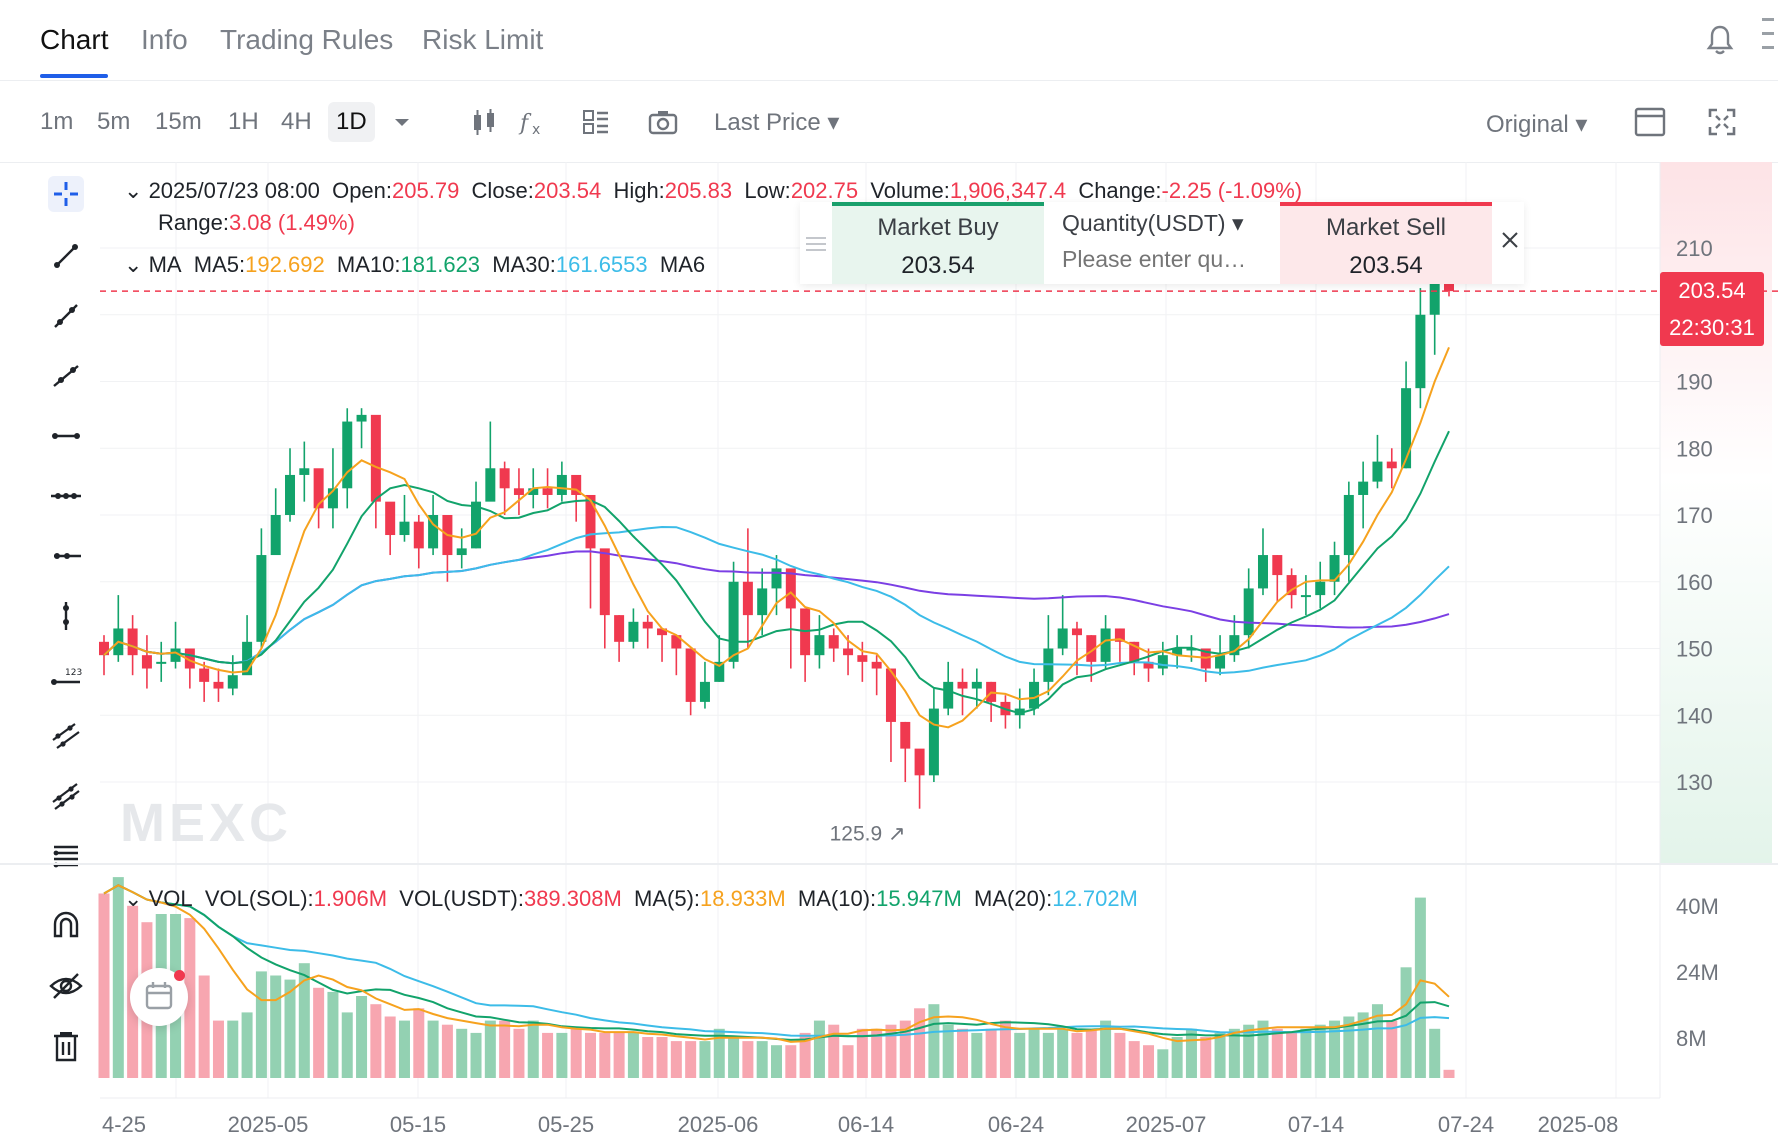 The width and height of the screenshot is (1778, 1138). What do you see at coordinates (66, 194) in the screenshot?
I see `crosshair-icon` at bounding box center [66, 194].